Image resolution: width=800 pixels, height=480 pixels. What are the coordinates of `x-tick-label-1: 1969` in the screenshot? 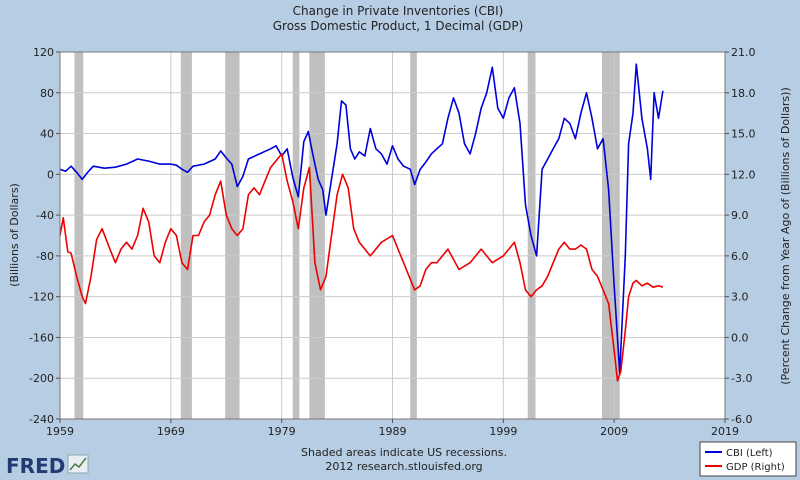 It's located at (171, 431).